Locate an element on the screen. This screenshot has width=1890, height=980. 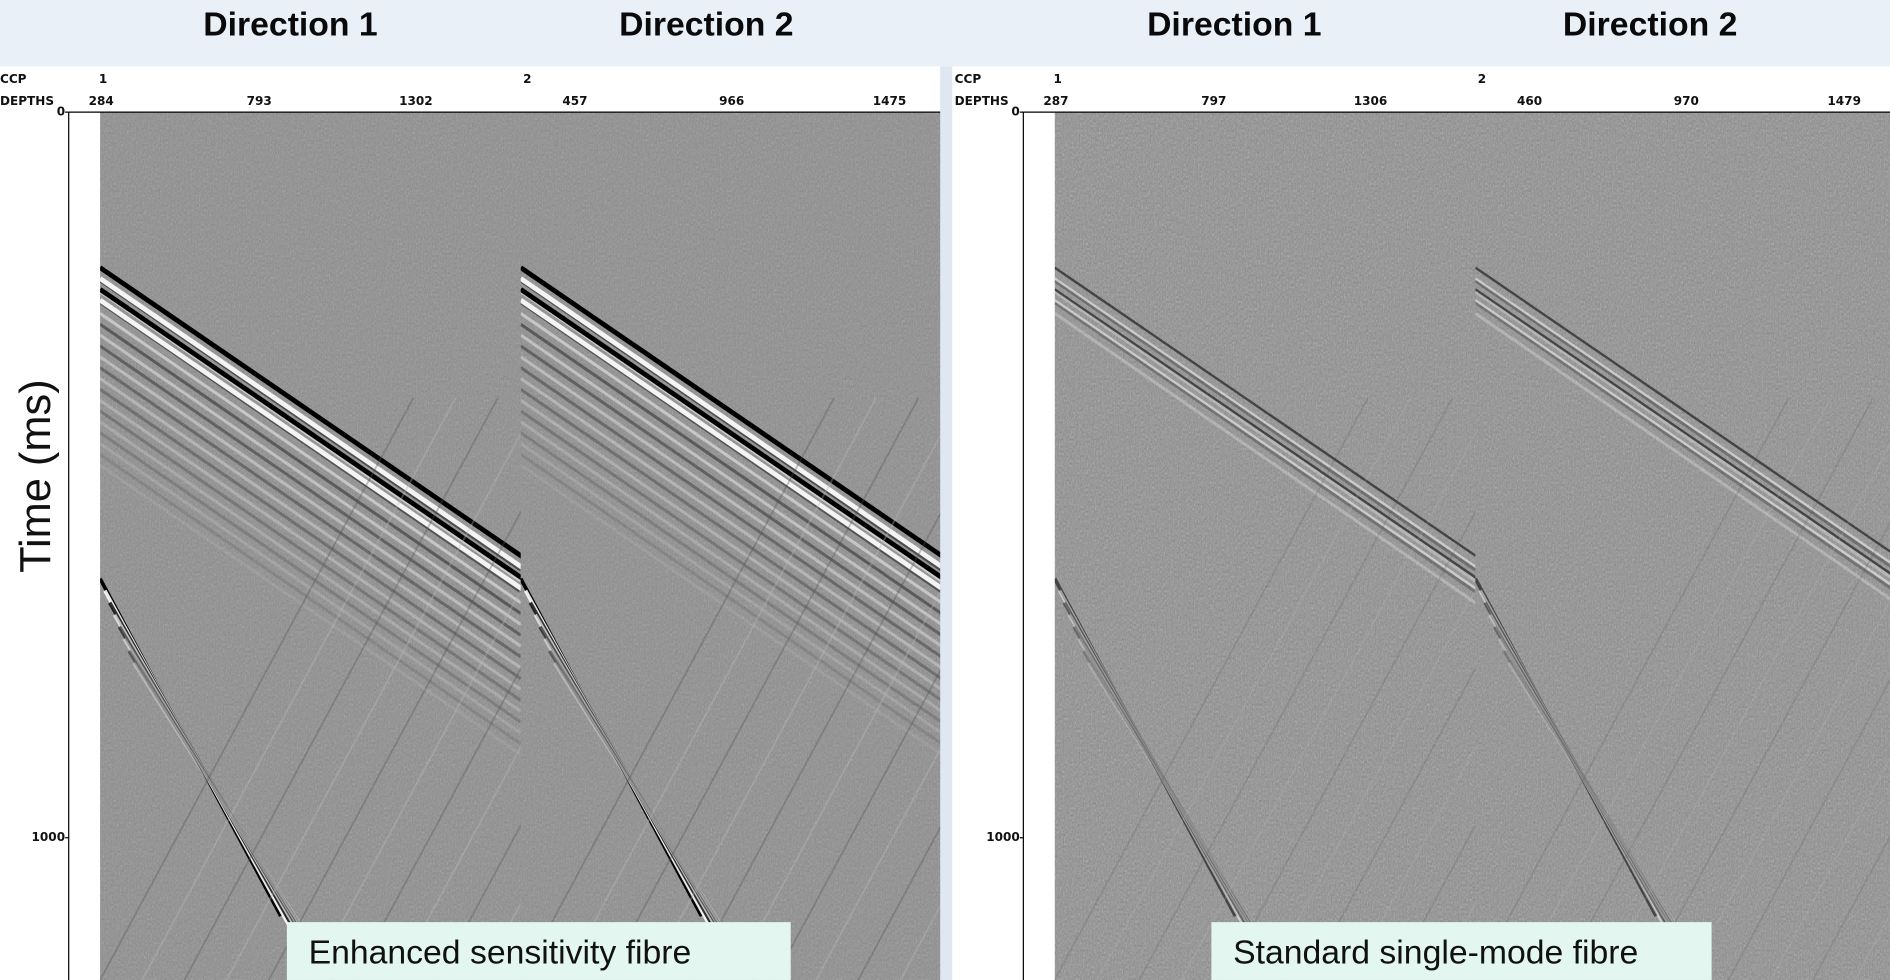
depth-tick: 970 is located at coordinates (1686, 101).